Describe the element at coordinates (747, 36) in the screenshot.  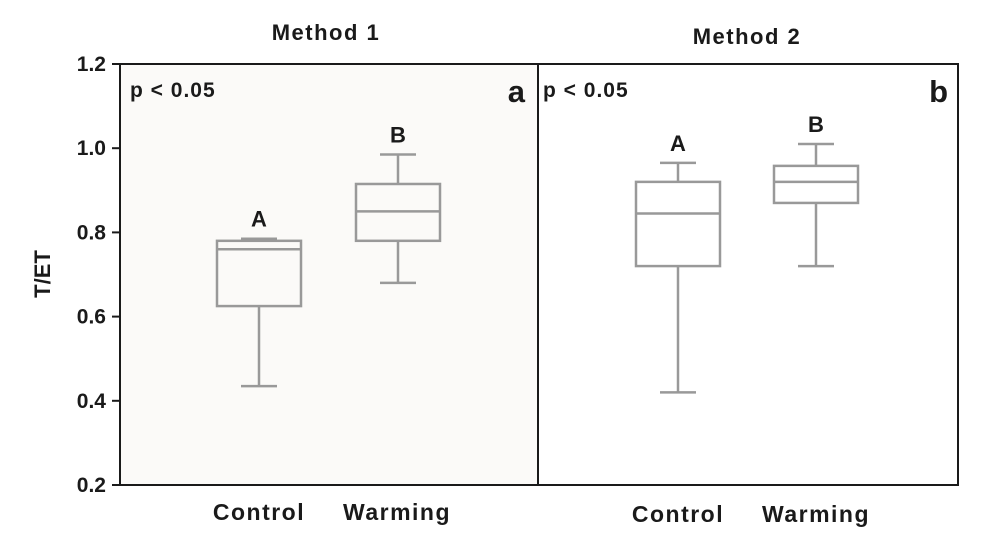
I see `panel-b-title: Method 2` at that location.